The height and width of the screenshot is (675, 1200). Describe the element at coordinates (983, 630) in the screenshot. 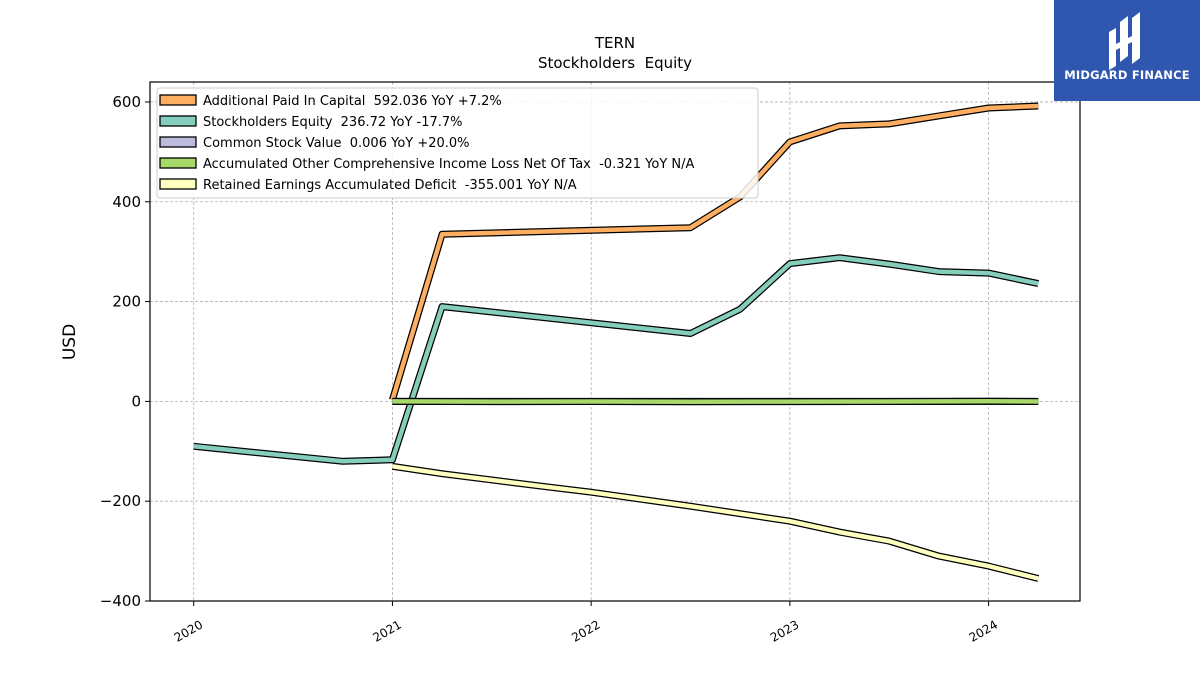

I see `x-tick-label: 2024` at that location.